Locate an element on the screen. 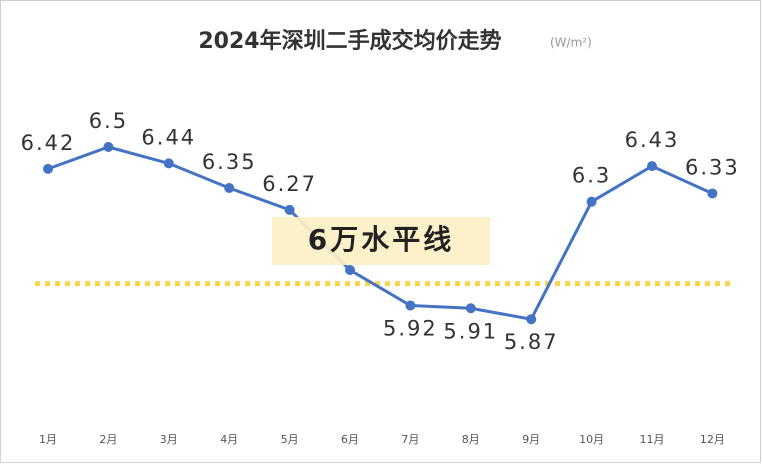 Image resolution: width=762 pixels, height=464 pixels. x-tick-label: 1月 is located at coordinates (48, 439).